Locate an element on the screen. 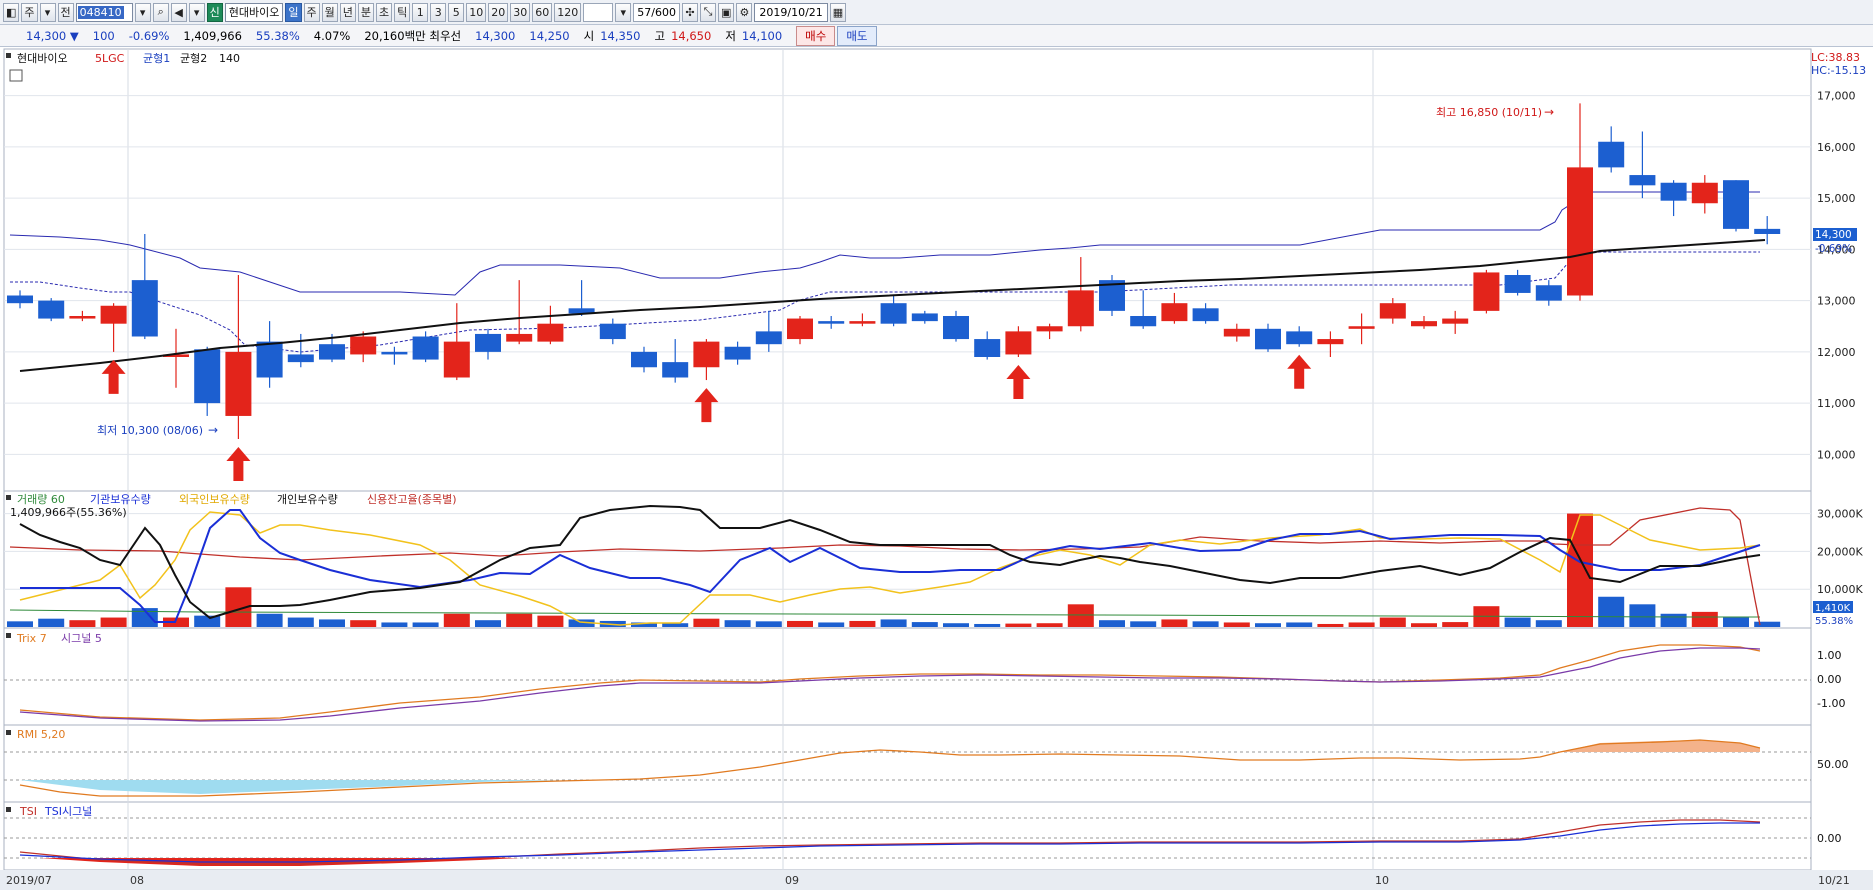 This screenshot has height=890, width=1873. tools-icon: ⤡ is located at coordinates (707, 12).